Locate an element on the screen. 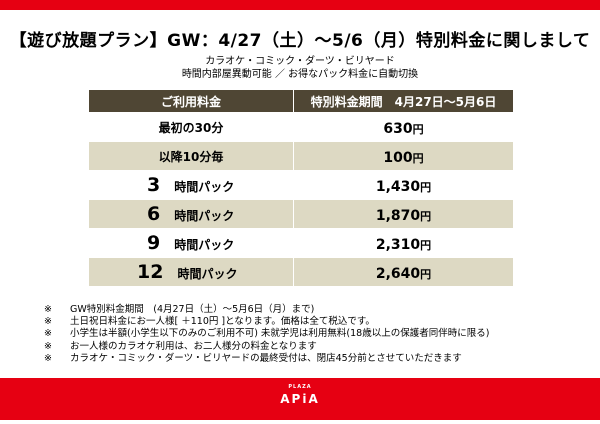 The image size is (600, 424). header-special-period: 特別料金期間 4月27日～5月6日 is located at coordinates (403, 101).